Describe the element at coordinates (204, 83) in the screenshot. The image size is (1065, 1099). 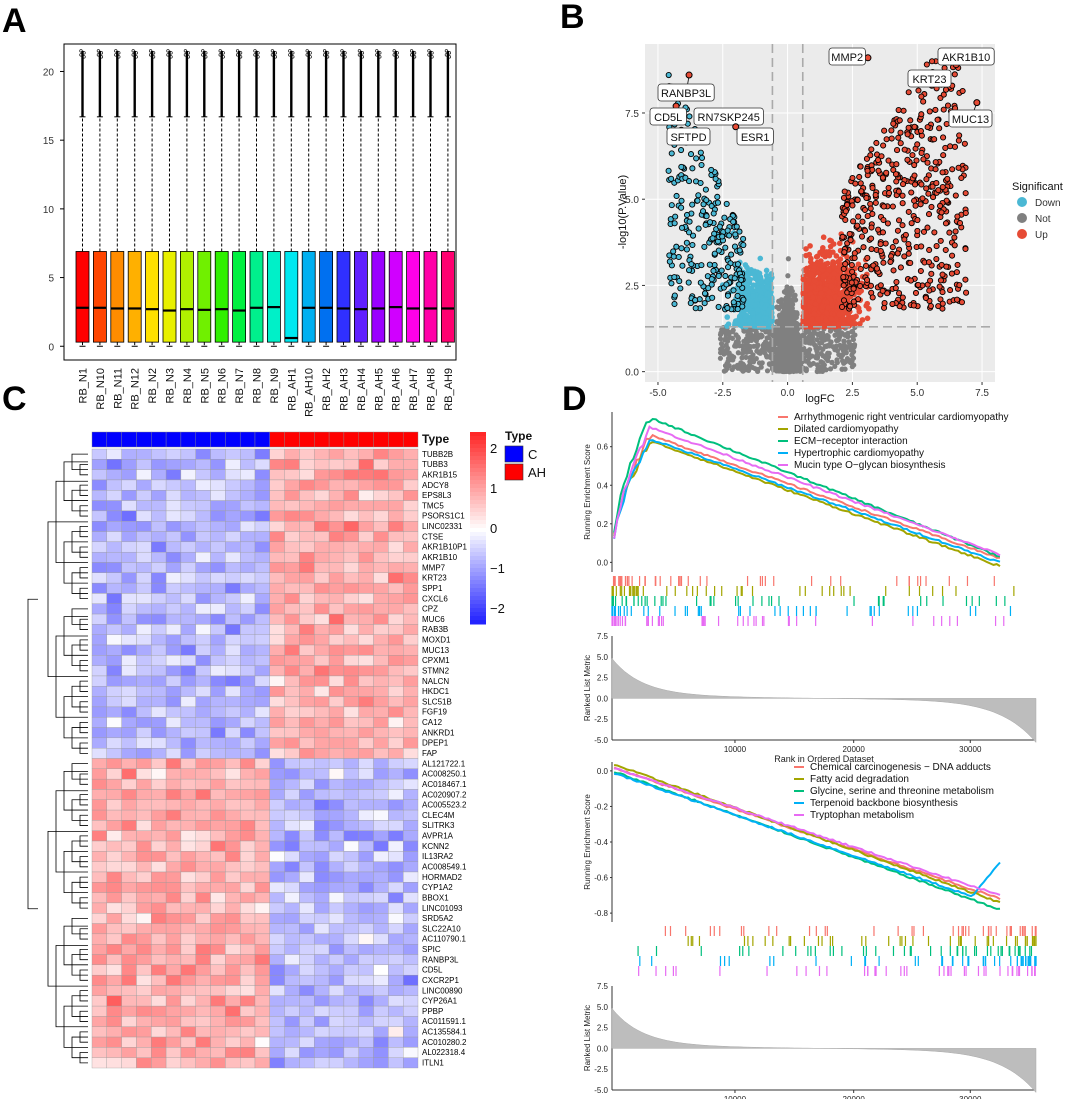
I see `outlier-points` at that location.